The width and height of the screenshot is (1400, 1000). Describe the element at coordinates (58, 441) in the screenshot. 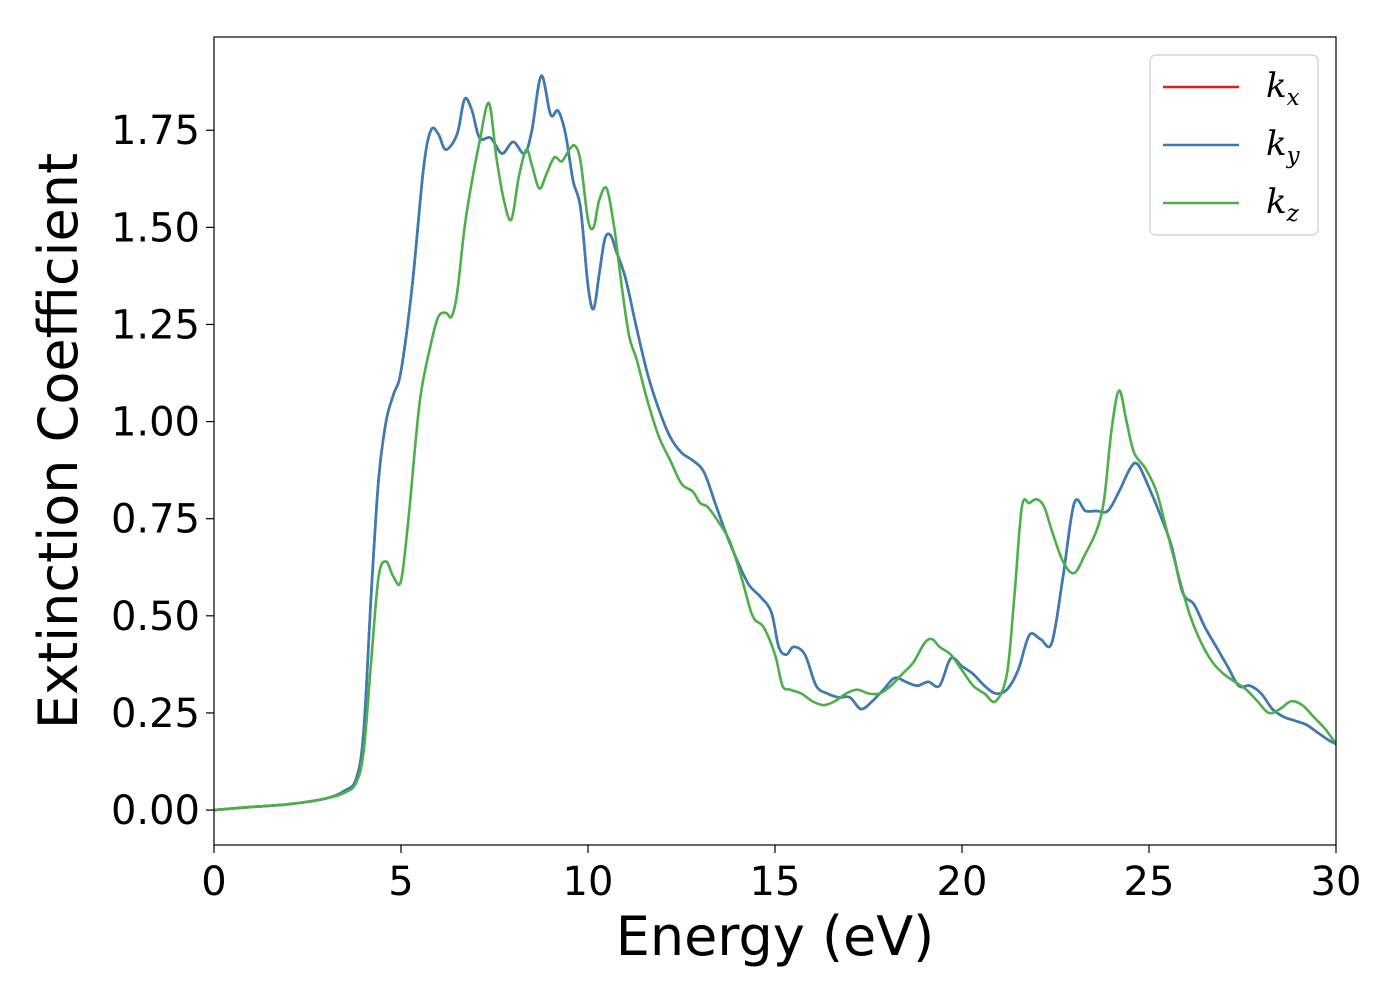

I see `y-axis-title: Extinction Coefficient` at that location.